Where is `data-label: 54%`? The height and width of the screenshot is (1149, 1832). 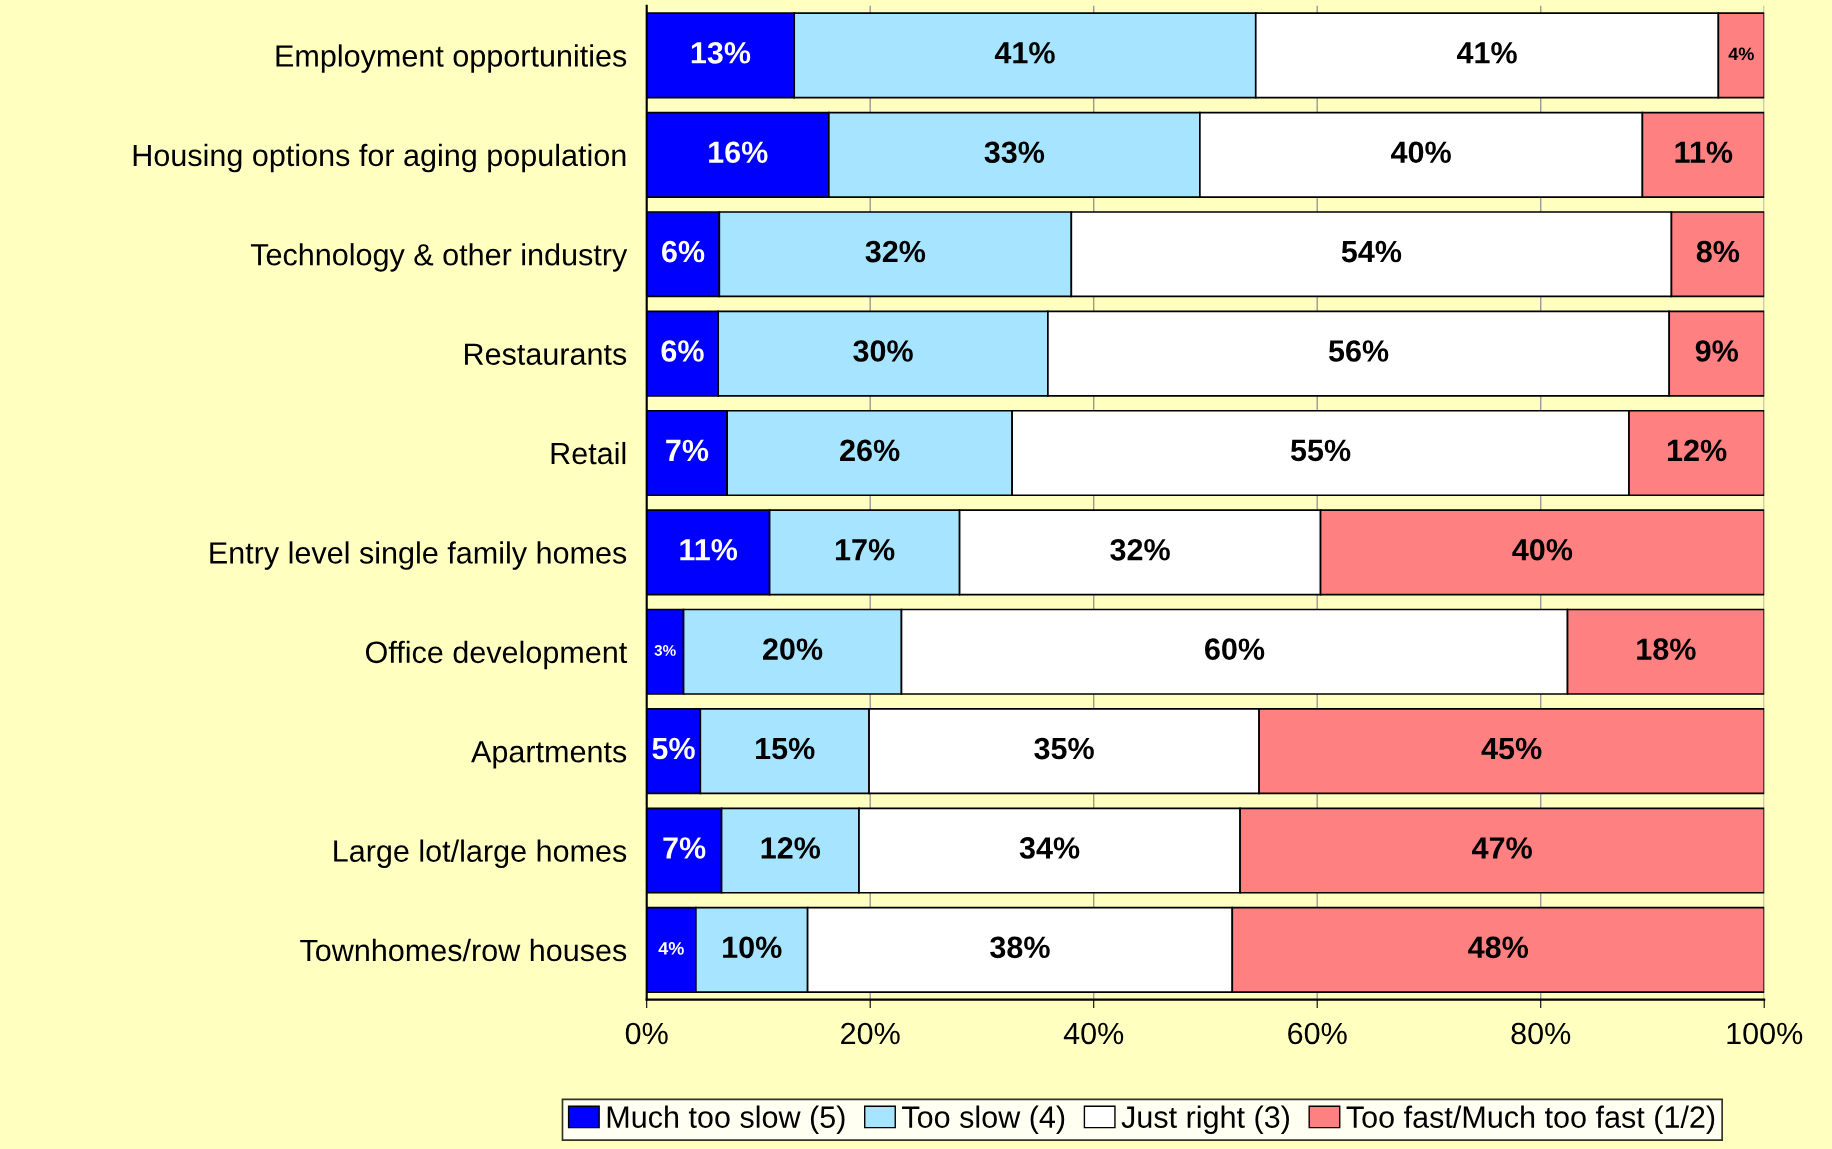
data-label: 54% is located at coordinates (1371, 251).